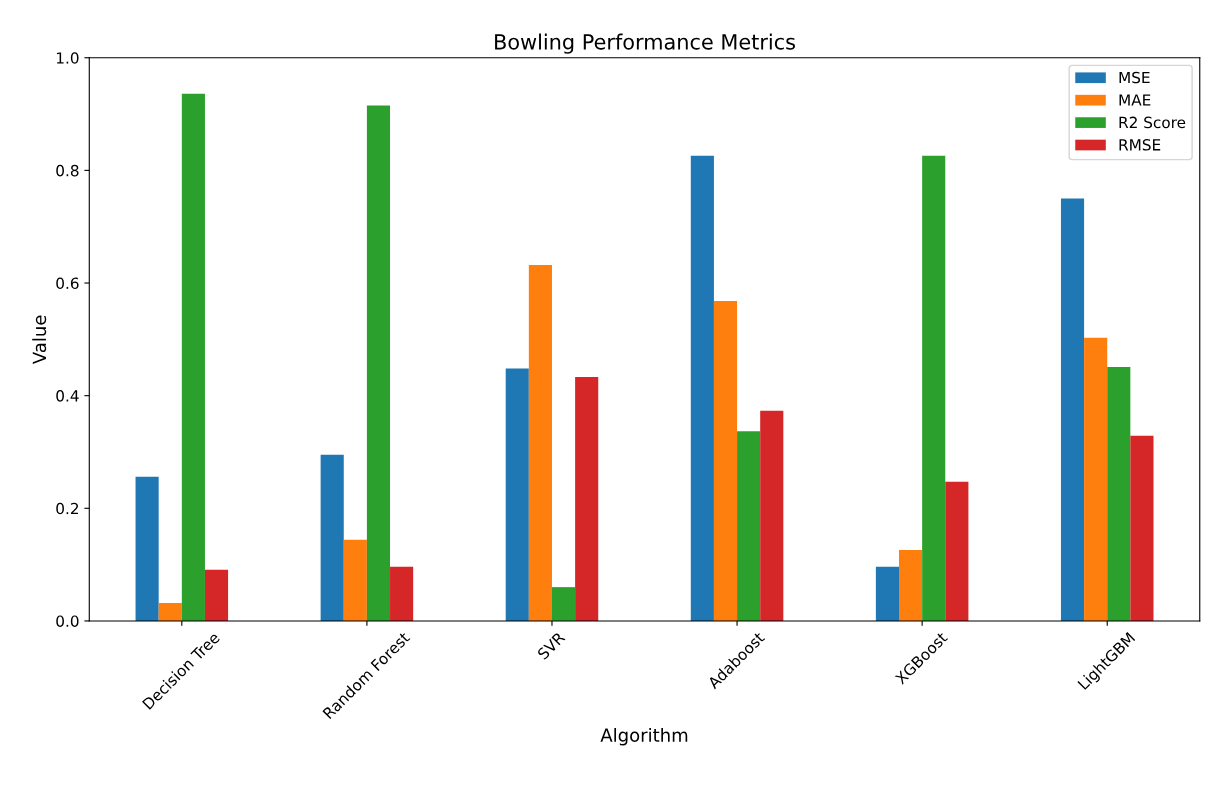 The image size is (1223, 791). What do you see at coordinates (1135, 100) in the screenshot?
I see `legend-label: MAE` at bounding box center [1135, 100].